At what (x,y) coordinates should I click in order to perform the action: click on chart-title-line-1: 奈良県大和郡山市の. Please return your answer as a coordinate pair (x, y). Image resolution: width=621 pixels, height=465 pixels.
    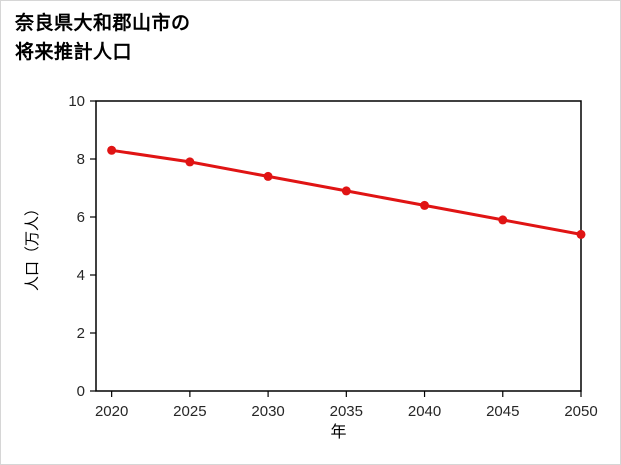
    Looking at the image, I should click on (103, 23).